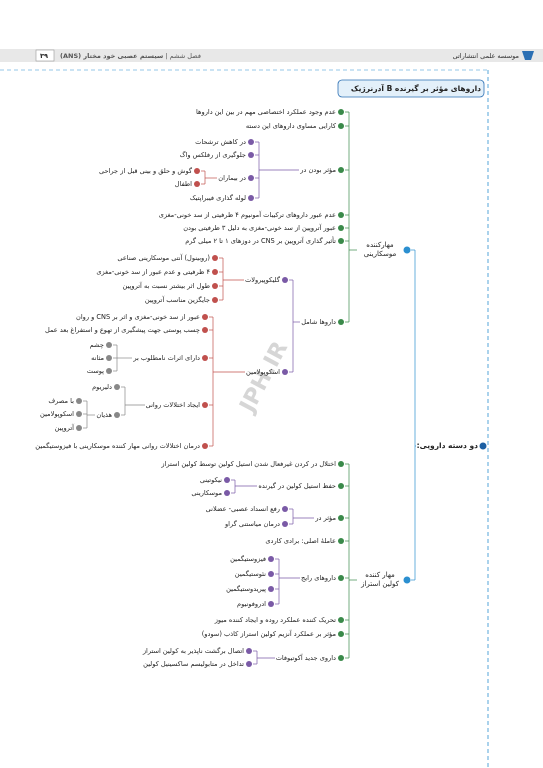  What do you see at coordinates (112, 56) in the screenshot?
I see `subject: سیستم عصبی خود مختار (ANS)` at bounding box center [112, 56].